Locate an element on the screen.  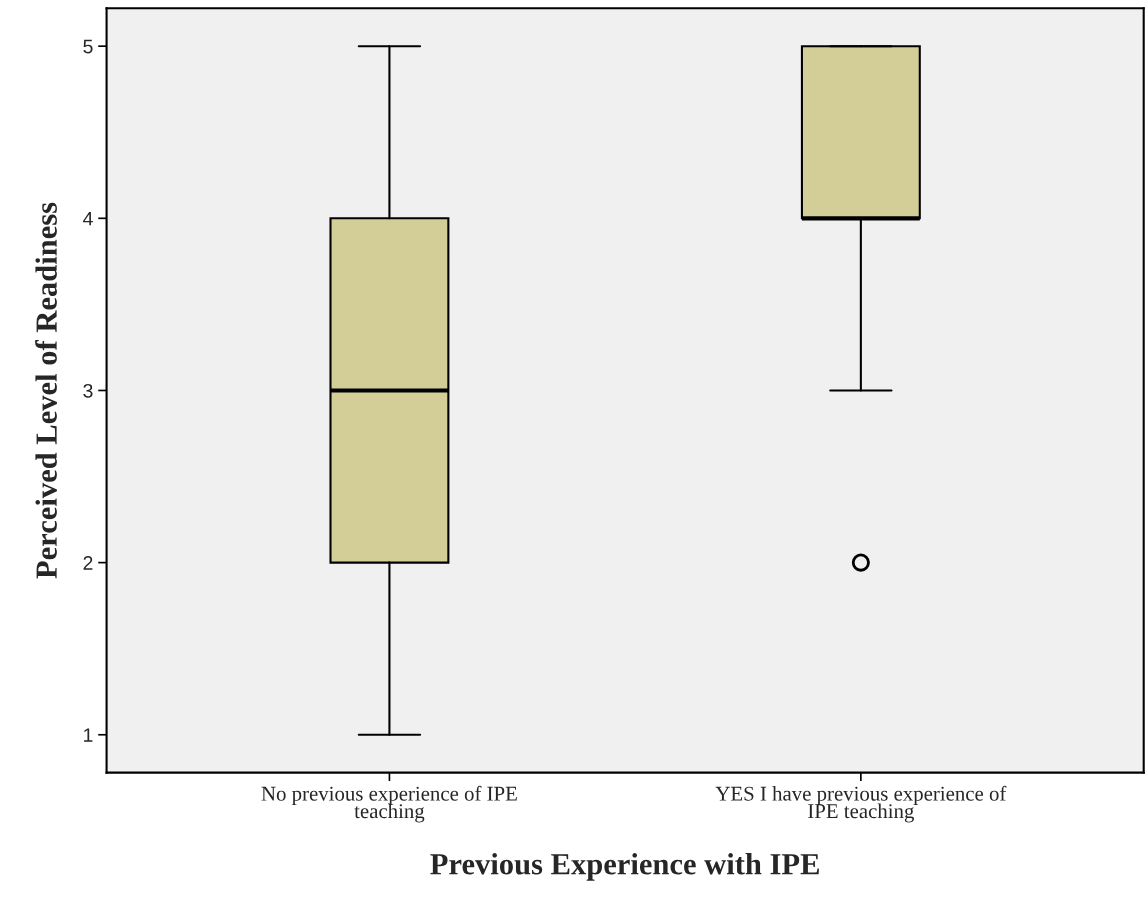
y-axis-title: Perceived Level of Readiness is located at coordinates (46, 390).